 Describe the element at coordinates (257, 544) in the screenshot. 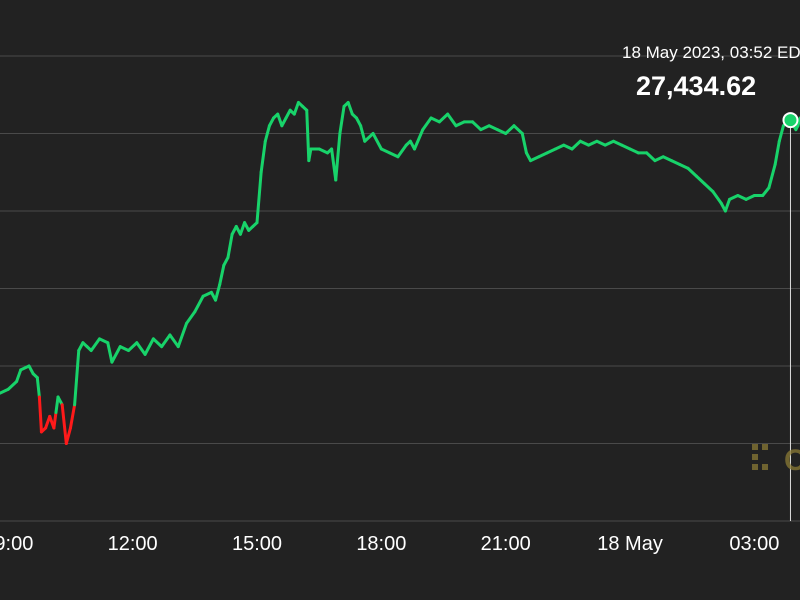

I see `x-tick-label: 15:00` at that location.